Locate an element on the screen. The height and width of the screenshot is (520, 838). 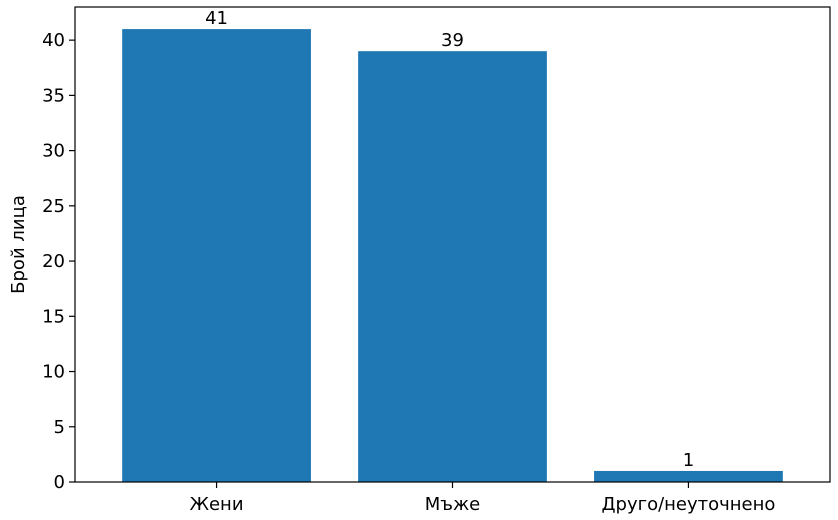
bar-value-label: 39 is located at coordinates (452, 40).